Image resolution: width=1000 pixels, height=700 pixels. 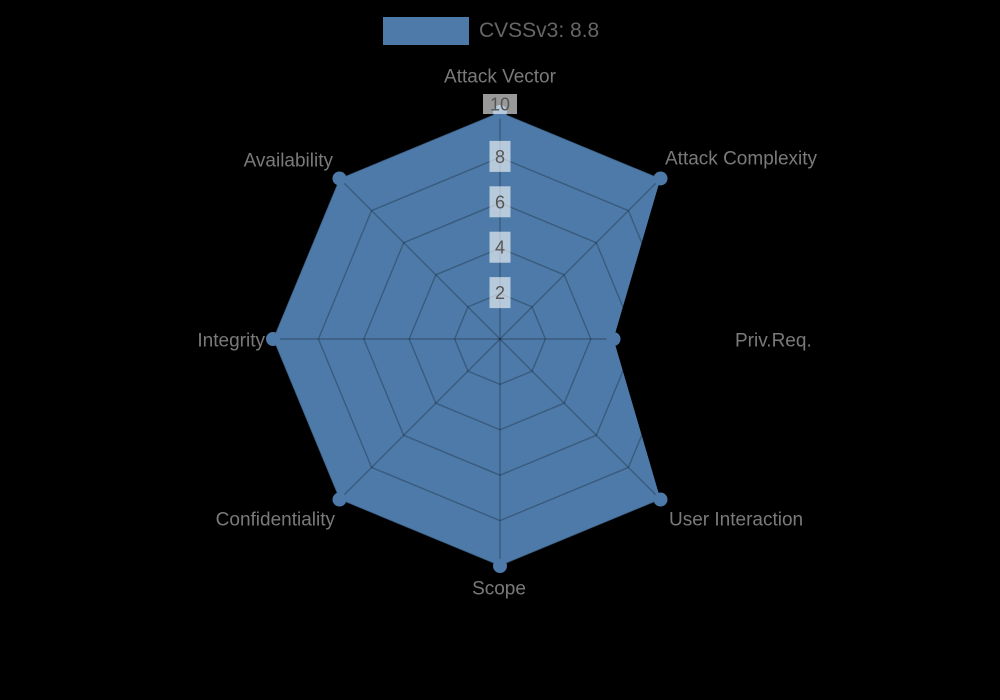 I want to click on grid-spoke-user-interaction, so click(x=580, y=419).